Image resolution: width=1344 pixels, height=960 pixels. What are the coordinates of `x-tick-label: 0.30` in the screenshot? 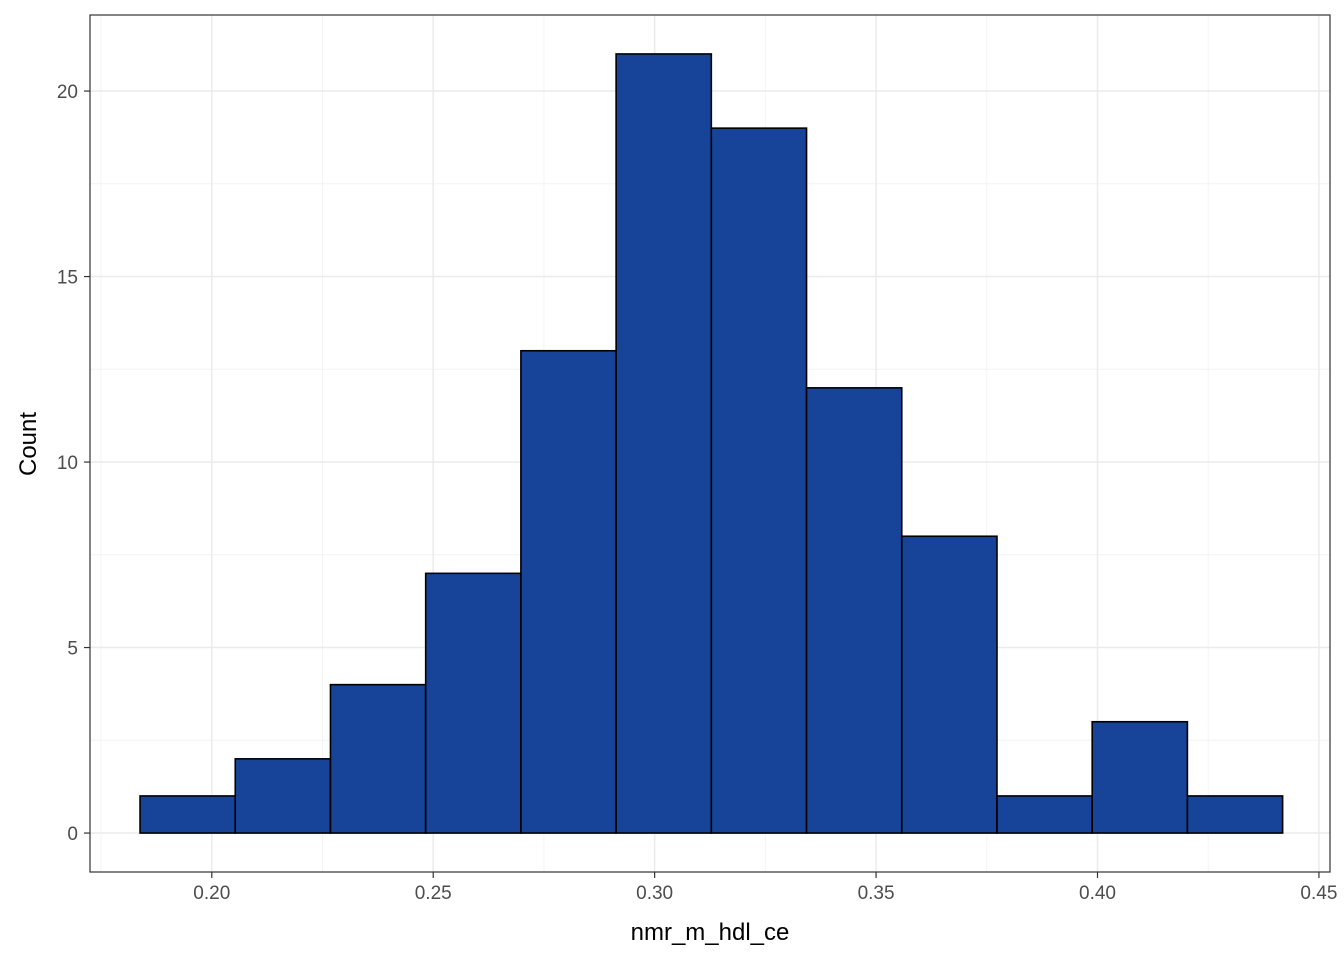 It's located at (654, 893).